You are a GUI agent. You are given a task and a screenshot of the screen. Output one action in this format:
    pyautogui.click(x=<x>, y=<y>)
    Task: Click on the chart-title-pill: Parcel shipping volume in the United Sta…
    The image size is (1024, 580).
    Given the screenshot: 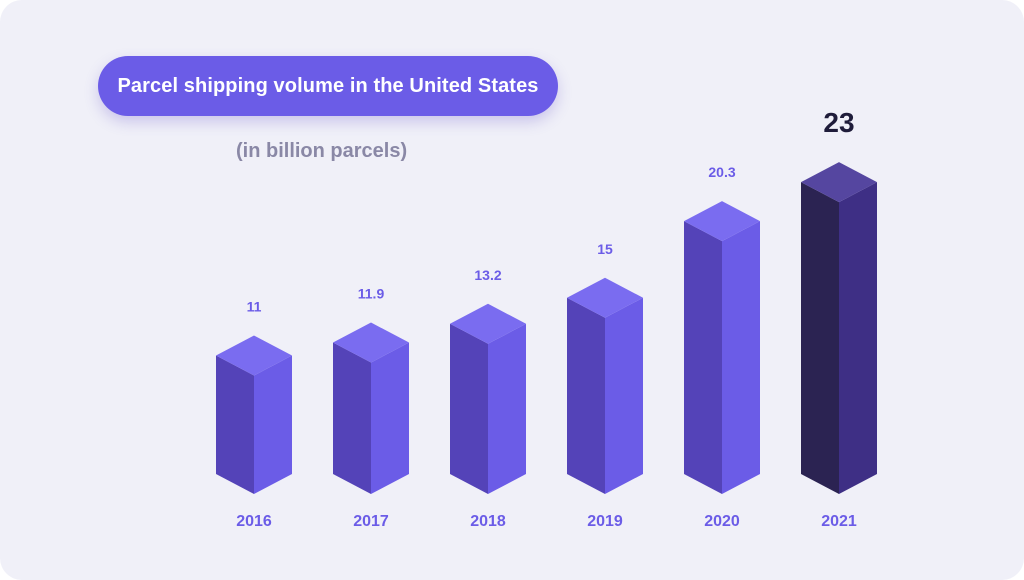 What is the action you would take?
    pyautogui.click(x=328, y=86)
    